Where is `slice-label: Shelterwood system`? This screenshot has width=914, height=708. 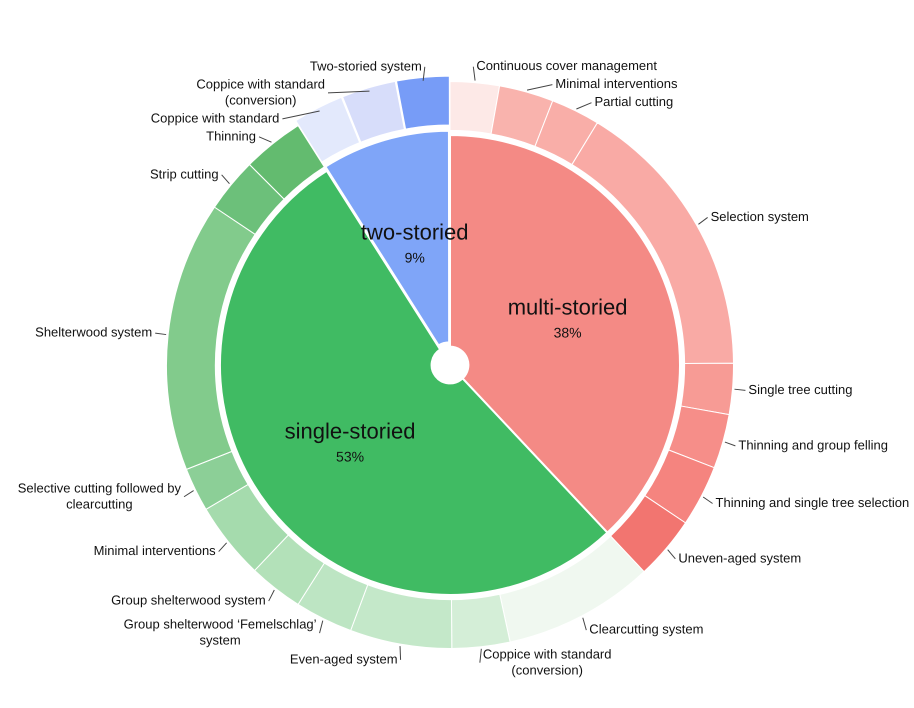 slice-label: Shelterwood system is located at coordinates (93, 332).